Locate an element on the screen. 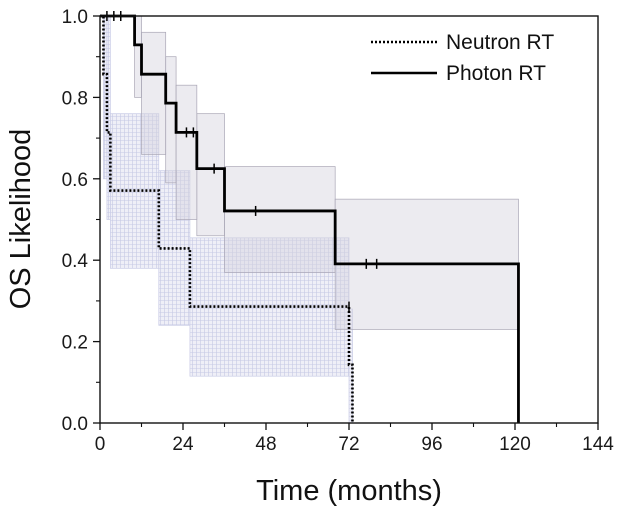 Image resolution: width=622 pixels, height=511 pixels. y-tick-label: 0.2 is located at coordinates (75, 343).